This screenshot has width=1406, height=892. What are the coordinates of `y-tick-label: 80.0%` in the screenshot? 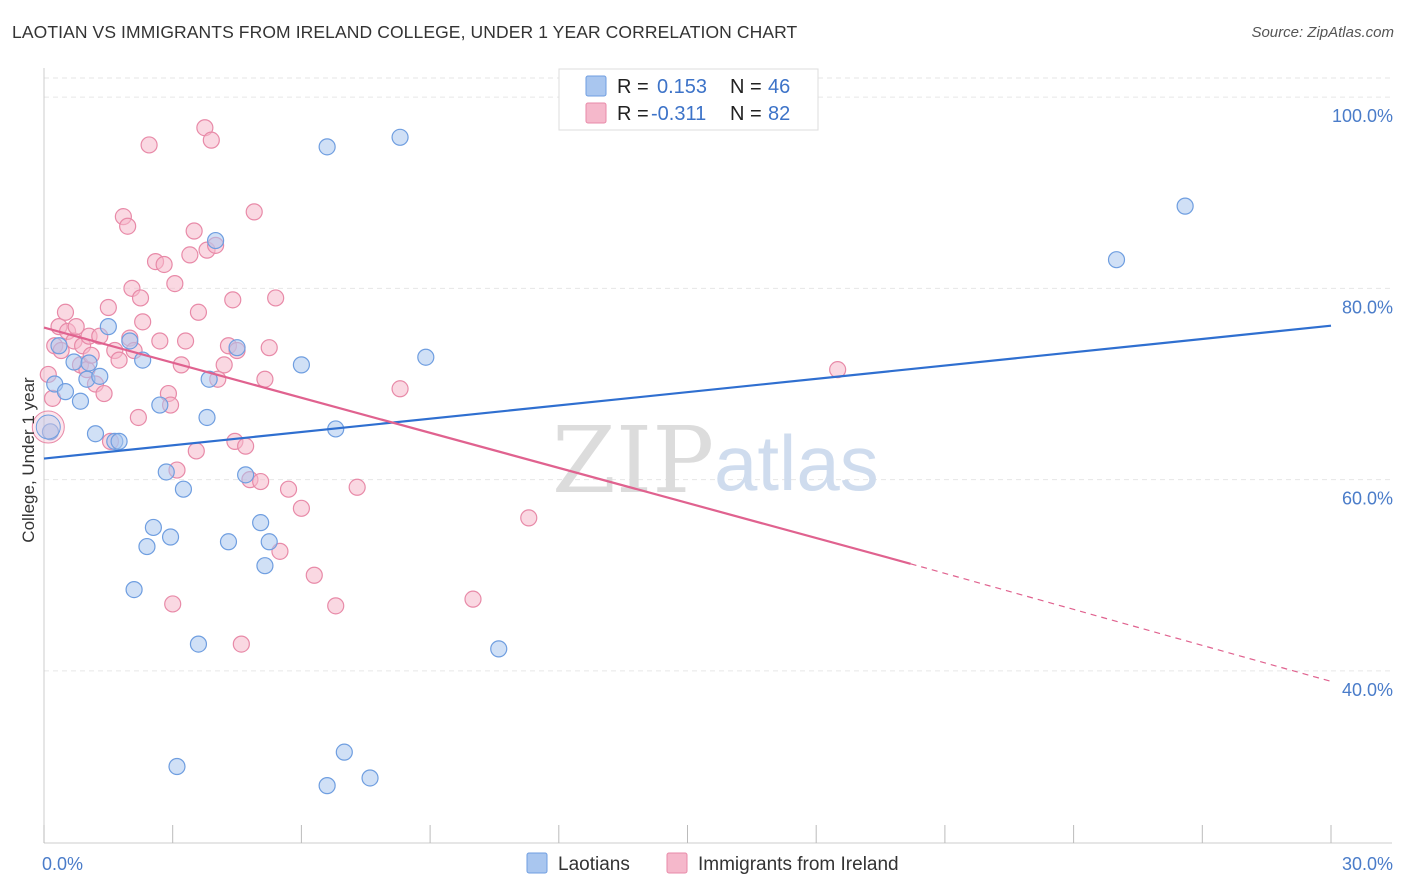 It's located at (1367, 307).